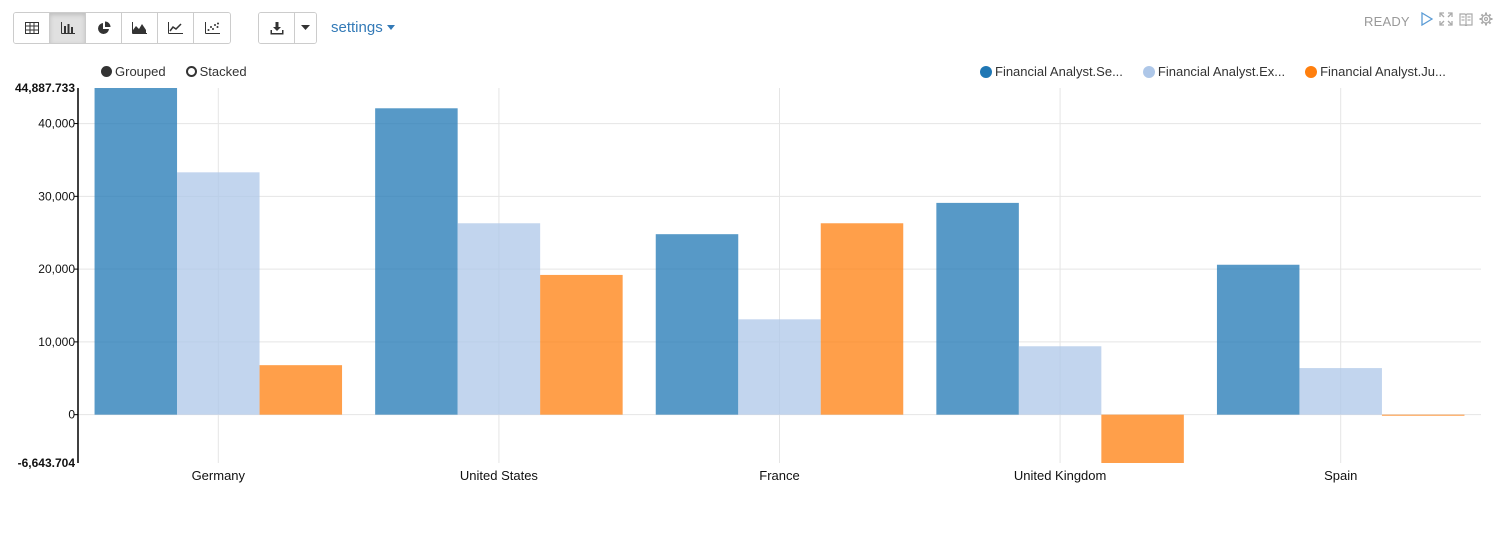  I want to click on pie-chart-button, so click(104, 28).